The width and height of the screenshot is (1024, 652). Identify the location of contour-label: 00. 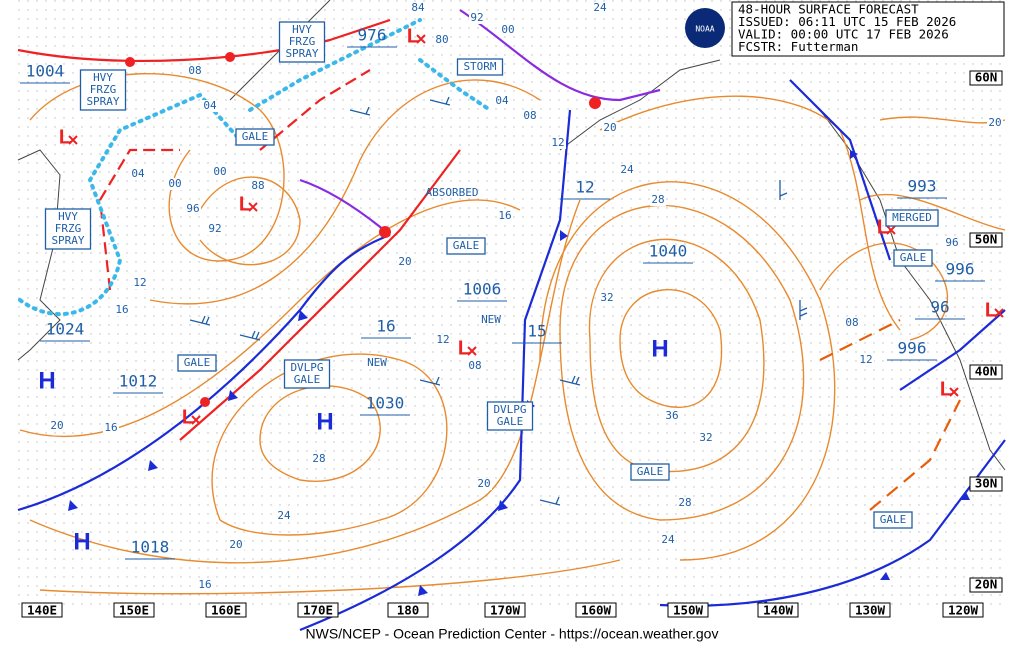
(219, 171).